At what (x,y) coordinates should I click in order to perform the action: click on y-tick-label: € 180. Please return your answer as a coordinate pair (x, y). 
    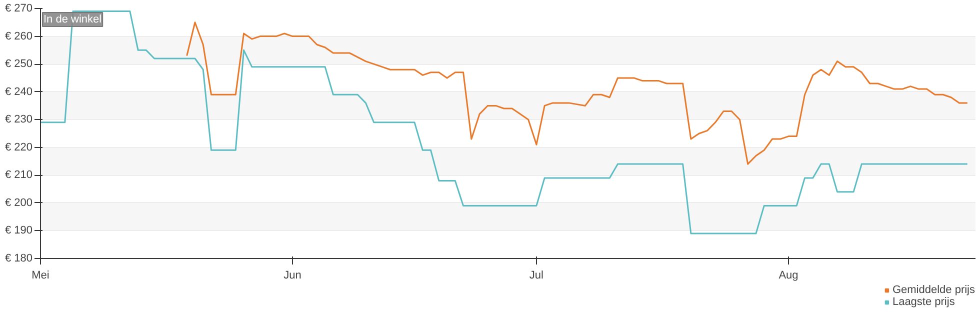
    Looking at the image, I should click on (18, 258).